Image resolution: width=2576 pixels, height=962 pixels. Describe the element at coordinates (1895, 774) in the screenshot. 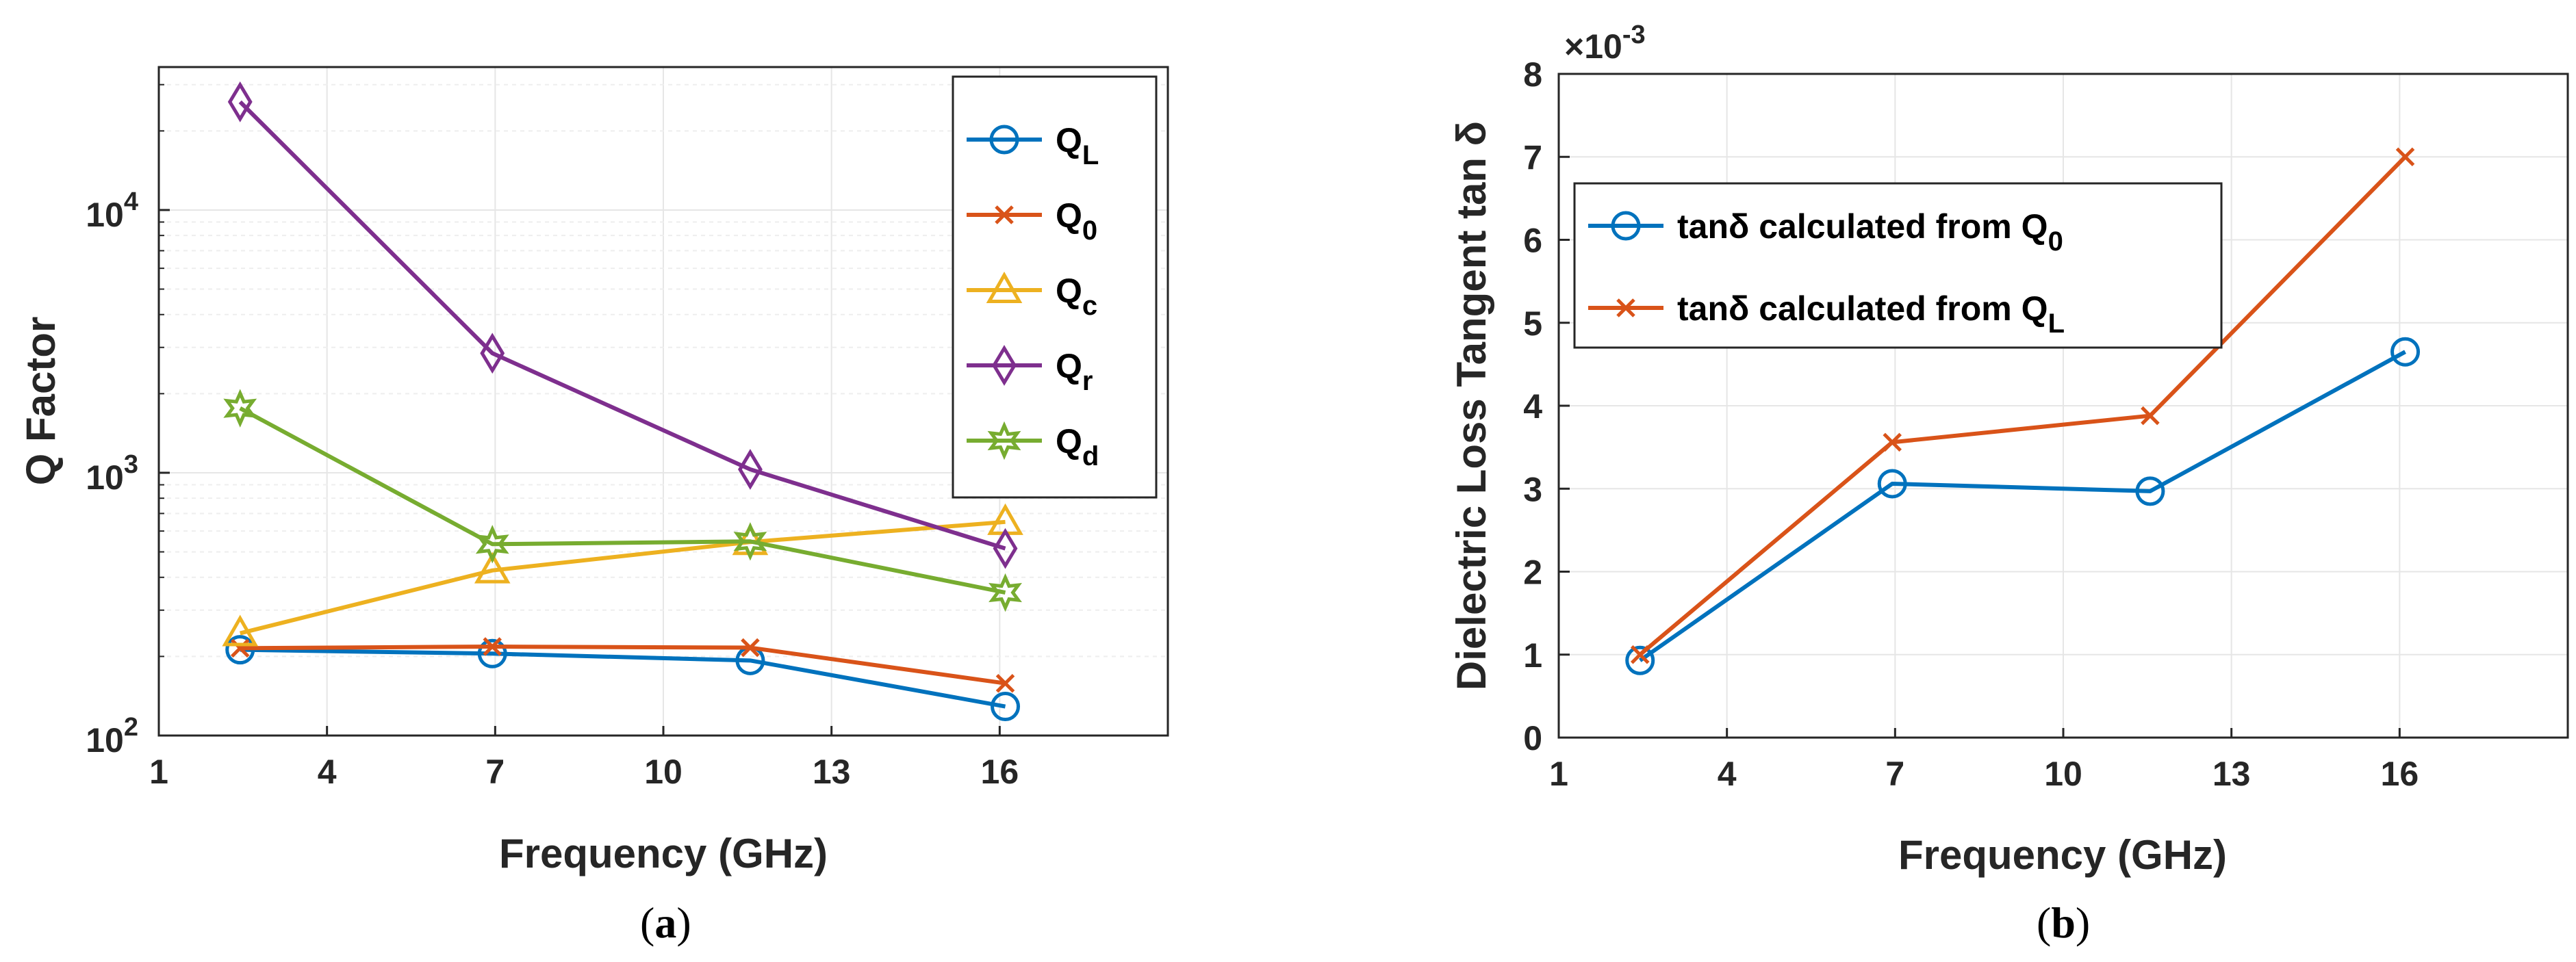

I see `b-xtick-label-2: 7` at that location.